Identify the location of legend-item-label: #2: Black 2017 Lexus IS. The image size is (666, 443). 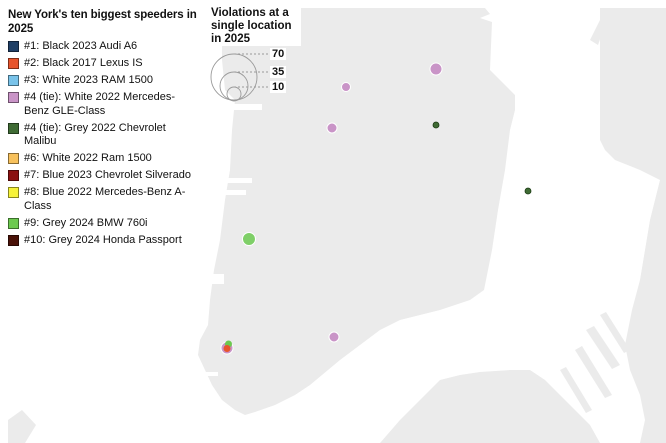
(83, 63).